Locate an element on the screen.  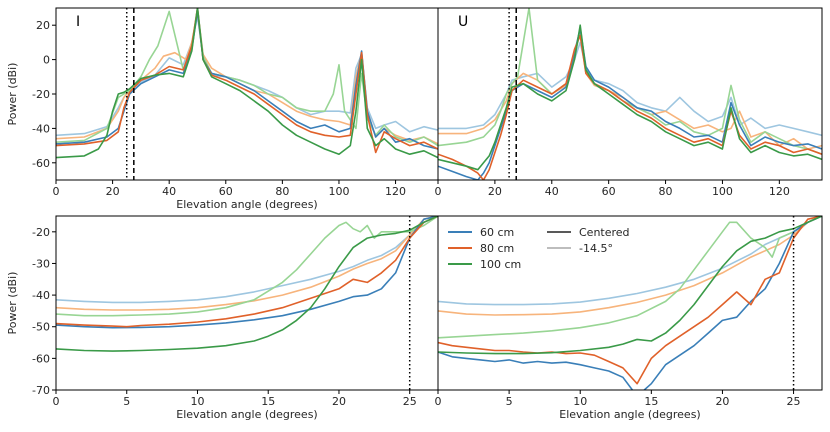
legend-label: 60 cm is located at coordinates (497, 232).